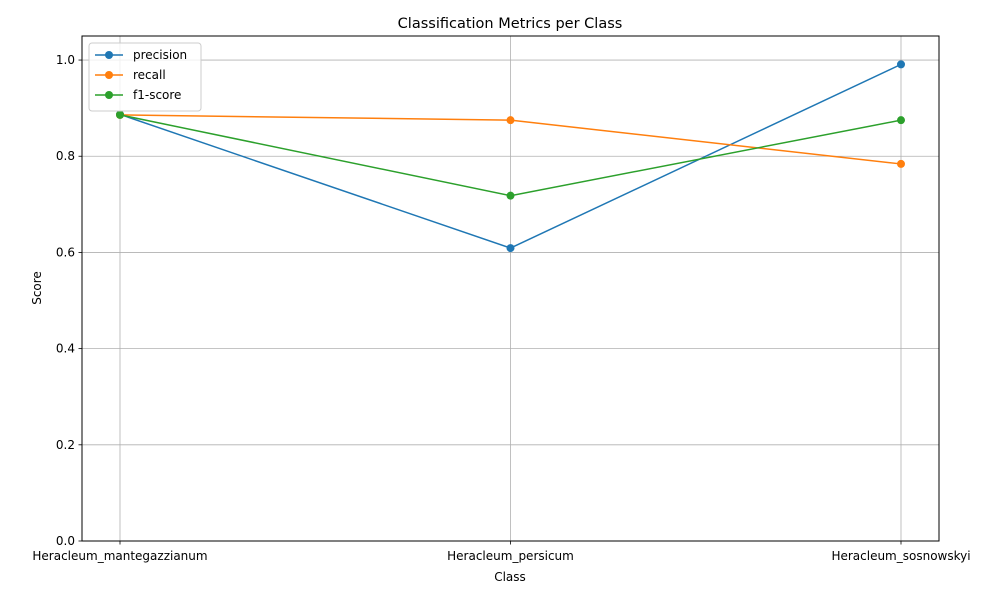 Image resolution: width=1000 pixels, height=600 pixels. What do you see at coordinates (510, 577) in the screenshot?
I see `x-axis-title: Class` at bounding box center [510, 577].